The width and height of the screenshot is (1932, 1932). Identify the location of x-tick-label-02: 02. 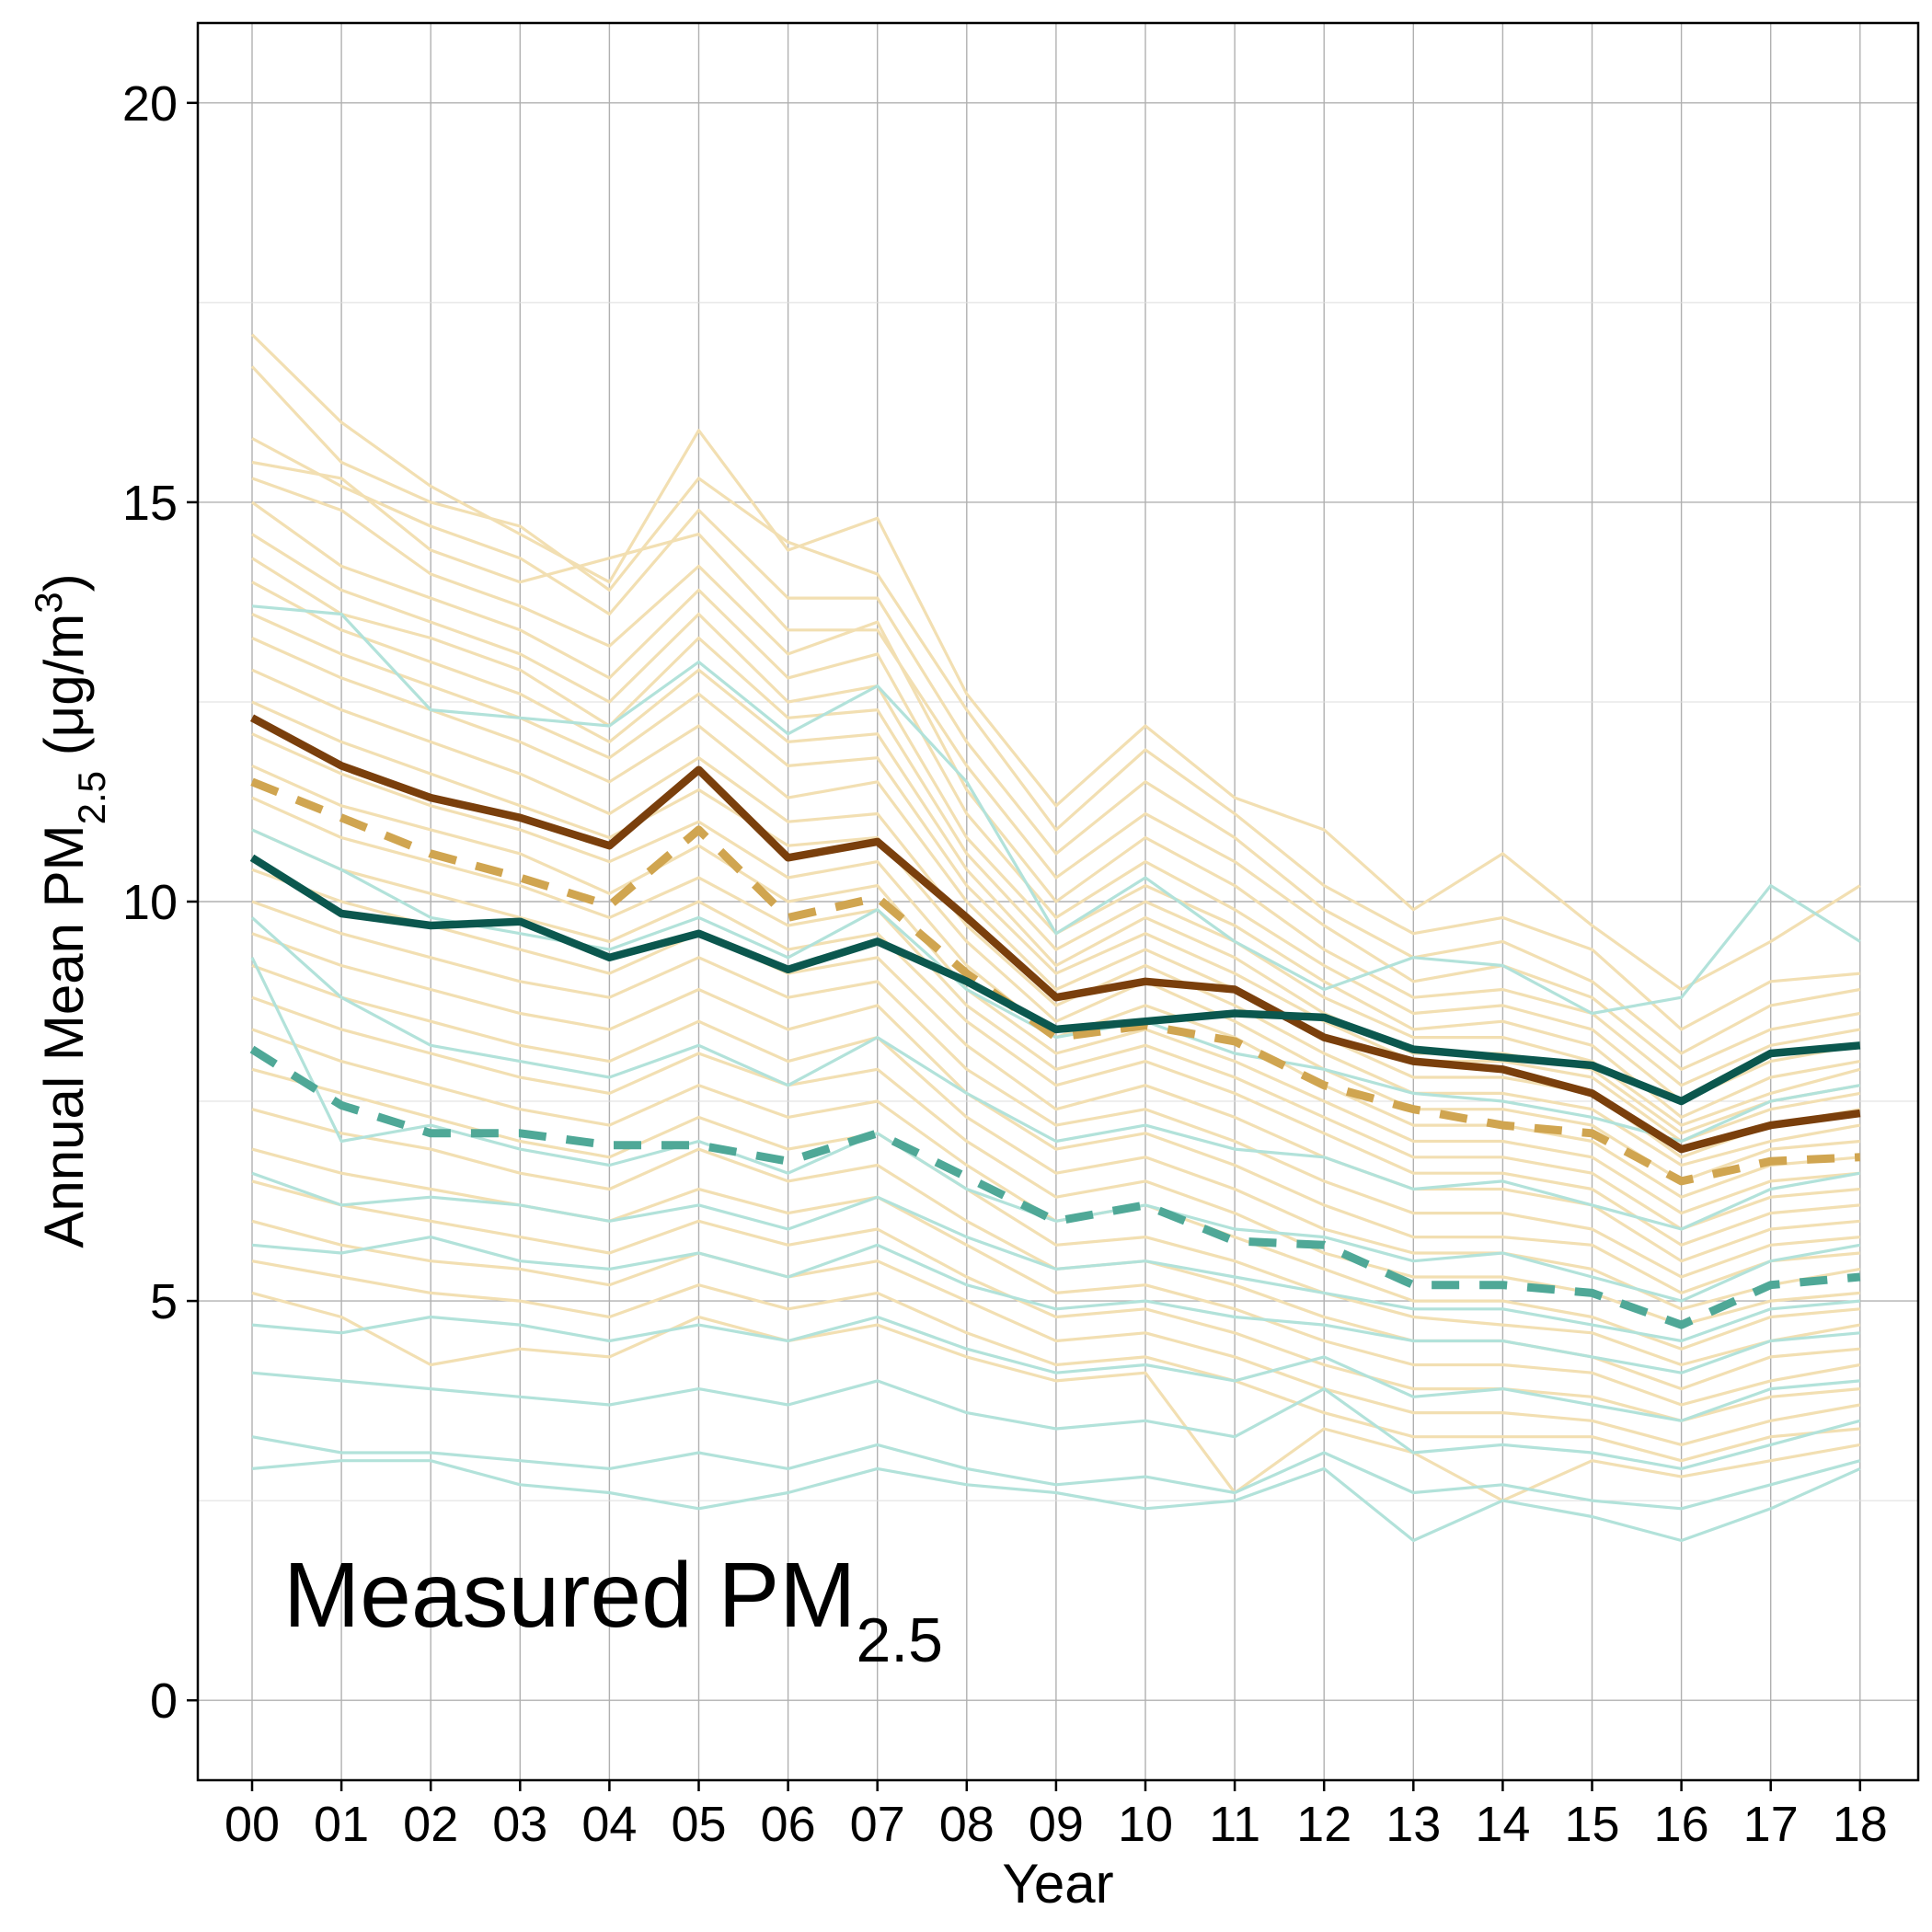
(430, 1824).